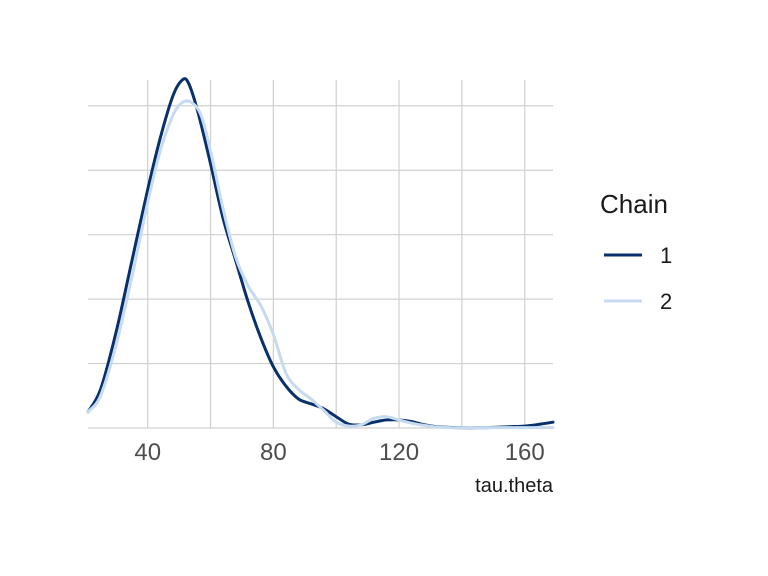  What do you see at coordinates (525, 452) in the screenshot?
I see `x-tick-label: 160` at bounding box center [525, 452].